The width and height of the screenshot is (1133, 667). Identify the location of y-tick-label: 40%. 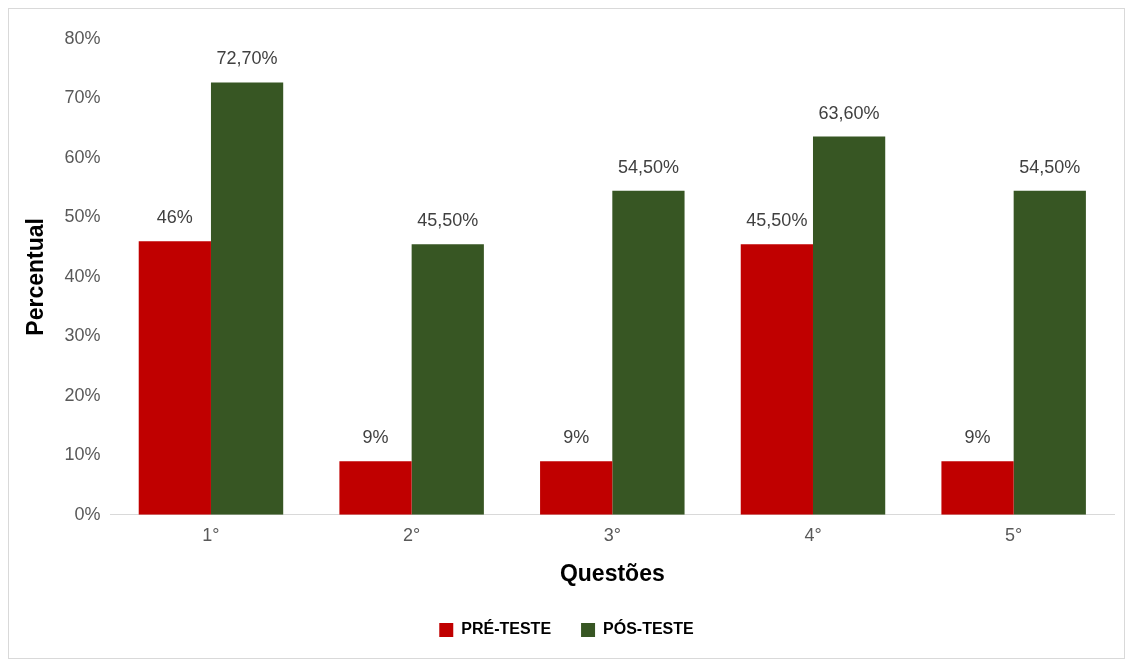
(82, 275).